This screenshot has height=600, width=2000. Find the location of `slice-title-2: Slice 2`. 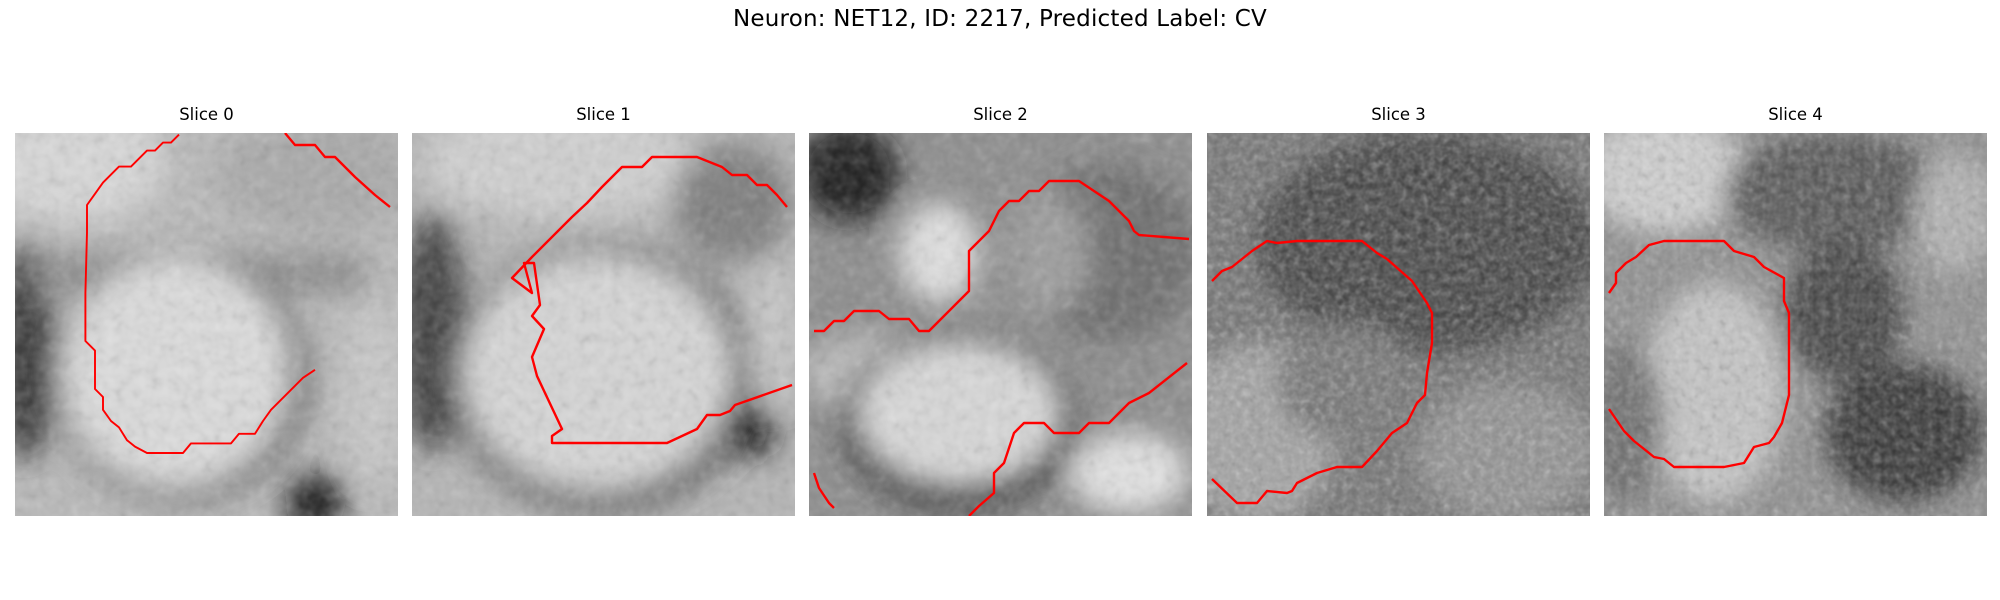

slice-title-2: Slice 2 is located at coordinates (1000, 114).